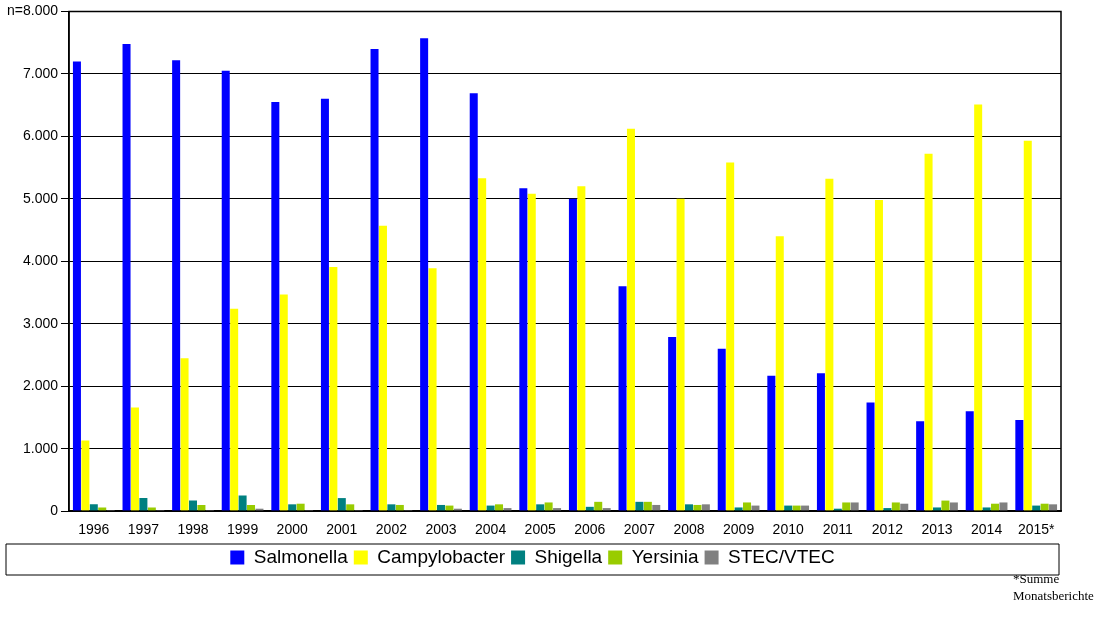 This screenshot has height=627, width=1111. I want to click on x-tick-label: 2003, so click(441, 529).